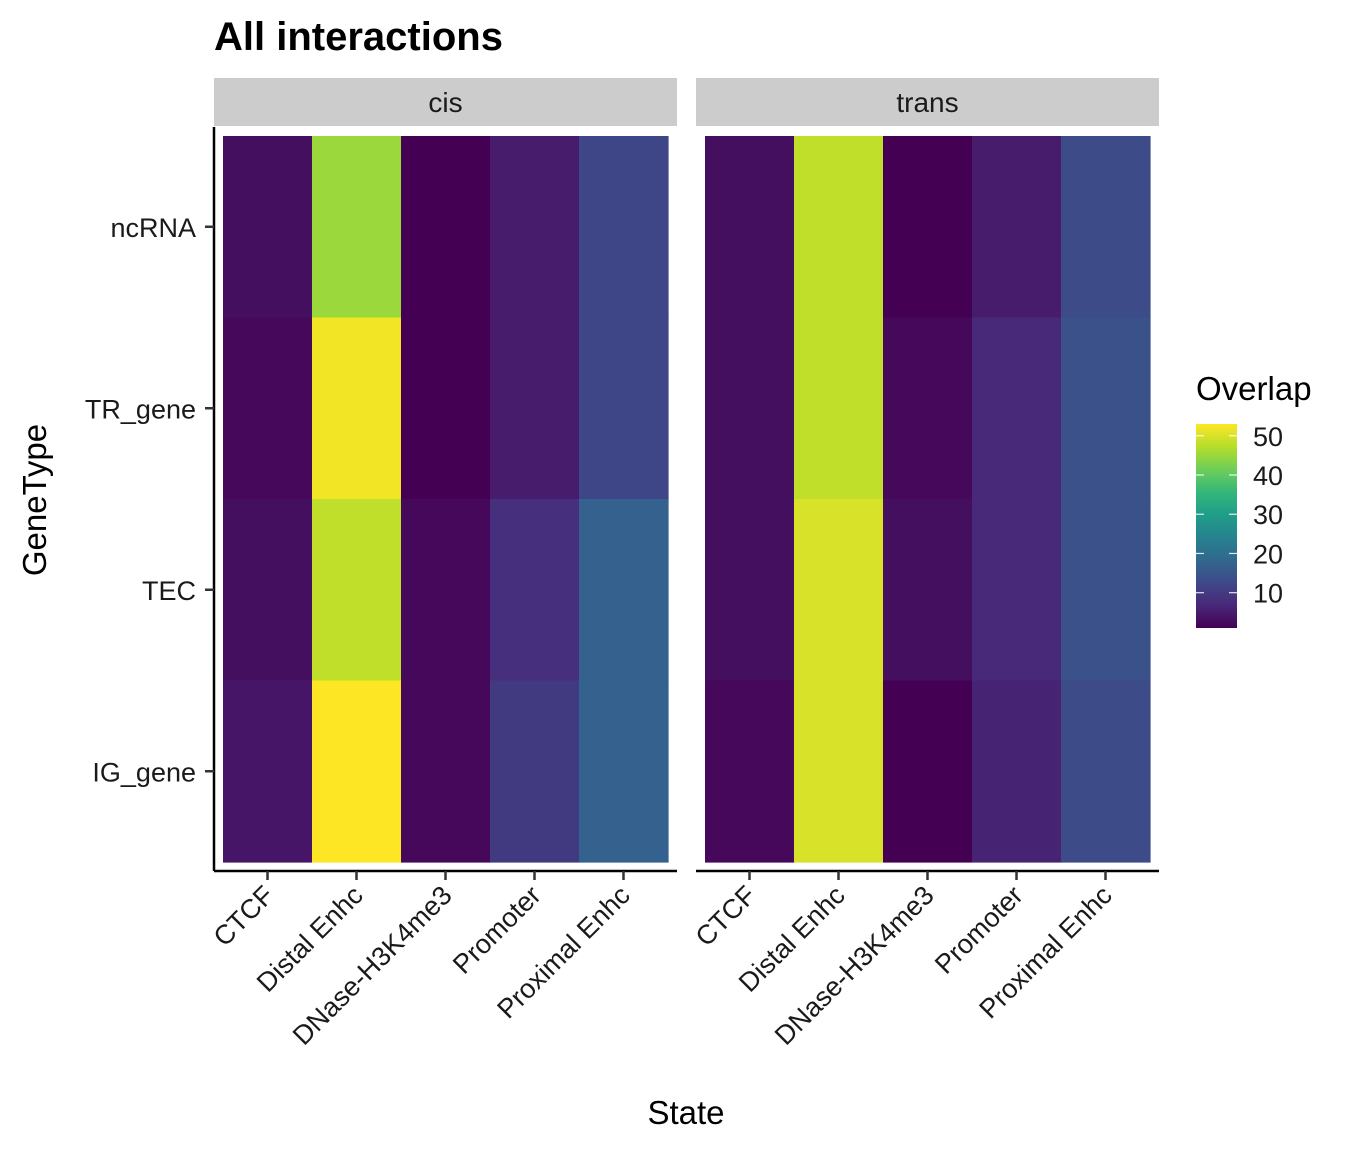  What do you see at coordinates (928, 227) in the screenshot?
I see `heatmap-cell-trans-ncrna-dnase-h3k4me3` at bounding box center [928, 227].